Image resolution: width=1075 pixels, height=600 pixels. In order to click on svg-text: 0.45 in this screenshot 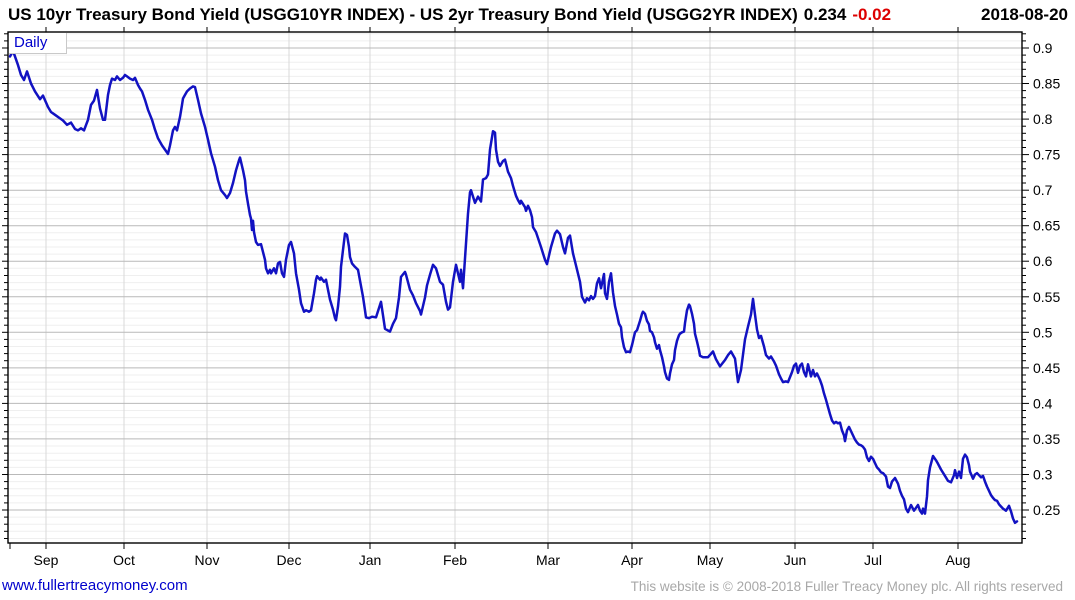, I will do `click(1046, 368)`.